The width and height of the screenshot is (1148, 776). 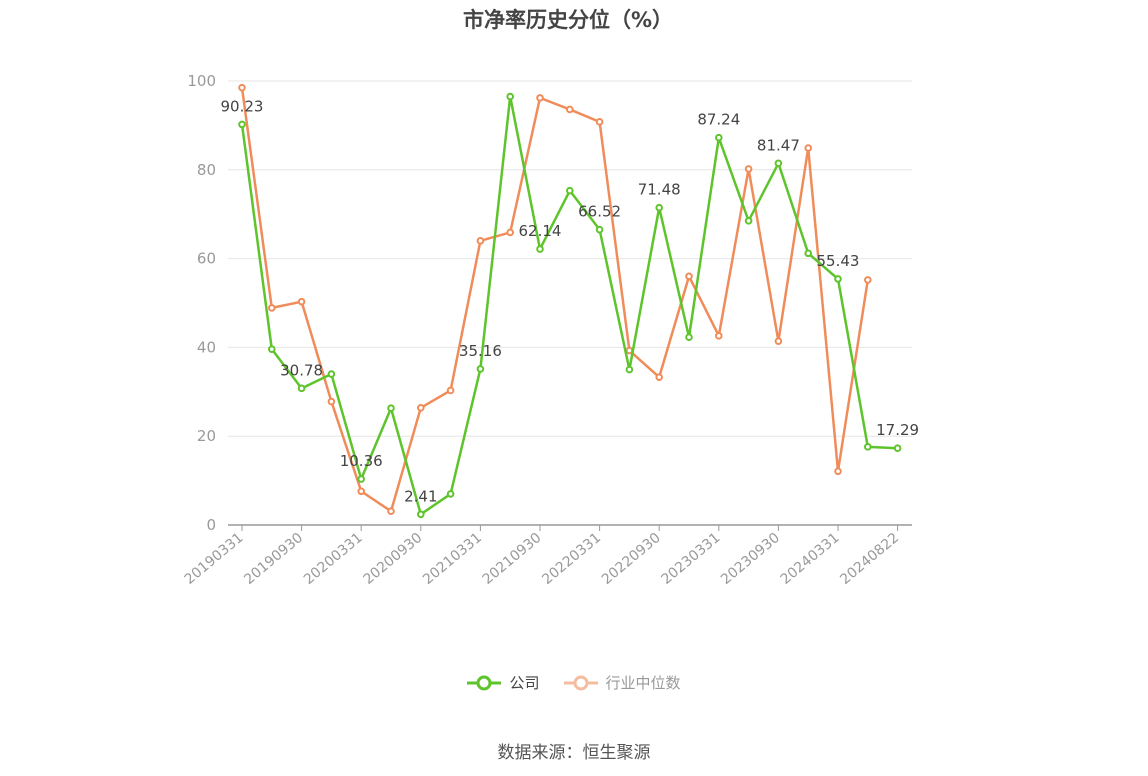 What do you see at coordinates (810, 559) in the screenshot?
I see `x-tick-label: 20240331` at bounding box center [810, 559].